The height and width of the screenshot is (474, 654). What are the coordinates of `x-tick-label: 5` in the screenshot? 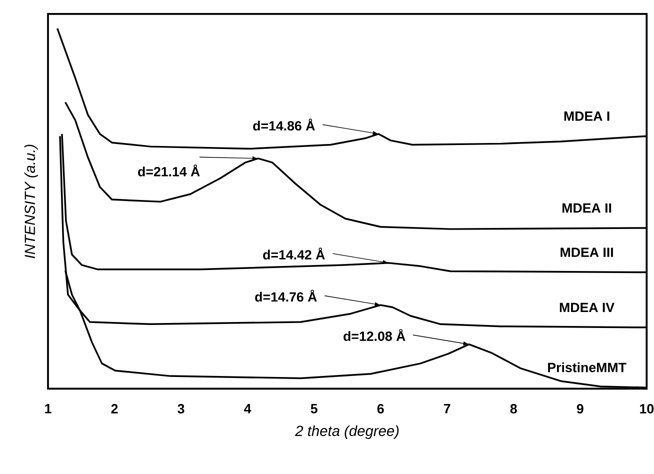 It's located at (314, 409).